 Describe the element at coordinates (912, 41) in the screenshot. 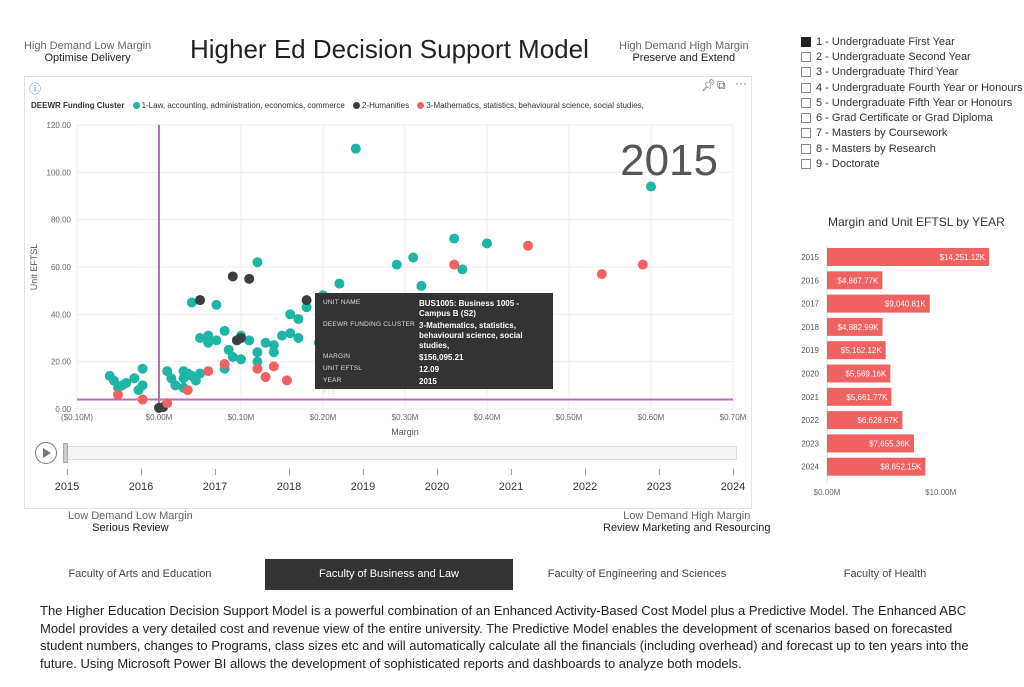

I see `slicer-item: 1 - Undergraduate First Year` at that location.